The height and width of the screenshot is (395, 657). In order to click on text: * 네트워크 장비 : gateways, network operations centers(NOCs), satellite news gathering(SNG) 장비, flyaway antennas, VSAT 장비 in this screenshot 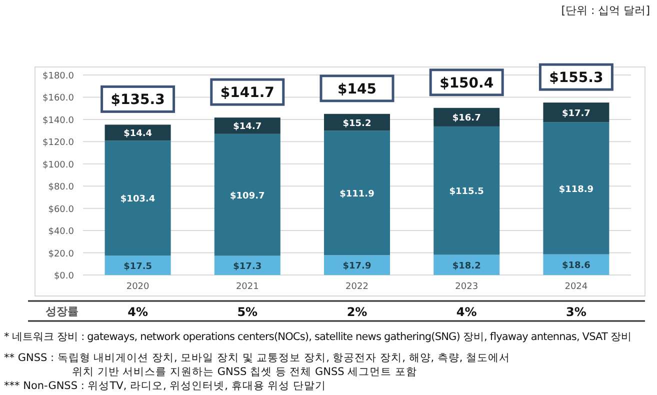, I will do `click(318, 337)`.